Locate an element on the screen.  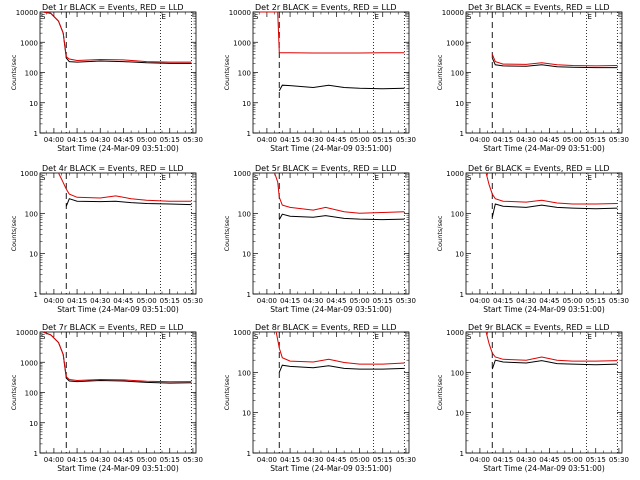
panel-title: Det 3r BLACK = Events, RED = LLD is located at coordinates (539, 7).